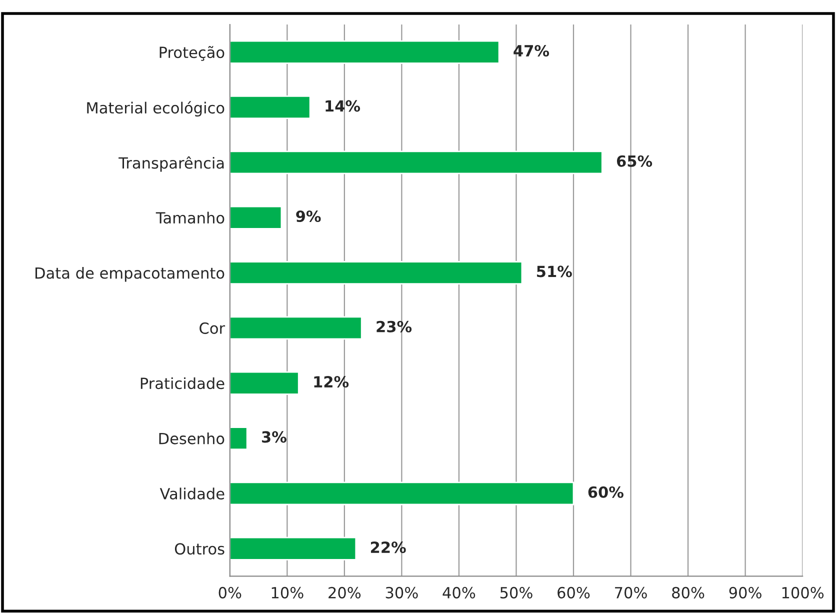  What do you see at coordinates (192, 53) in the screenshot?
I see `y-tick-label: Proteção` at bounding box center [192, 53].